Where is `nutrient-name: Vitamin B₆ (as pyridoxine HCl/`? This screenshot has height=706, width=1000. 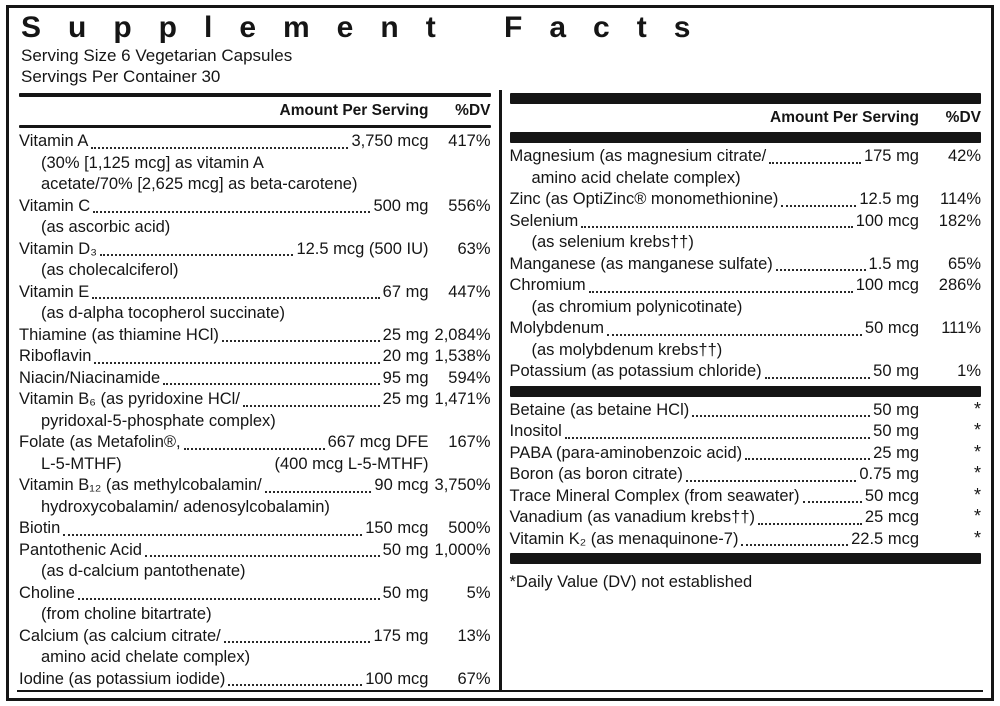 nutrient-name: Vitamin B₆ (as pyridoxine HCl/ is located at coordinates (129, 399).